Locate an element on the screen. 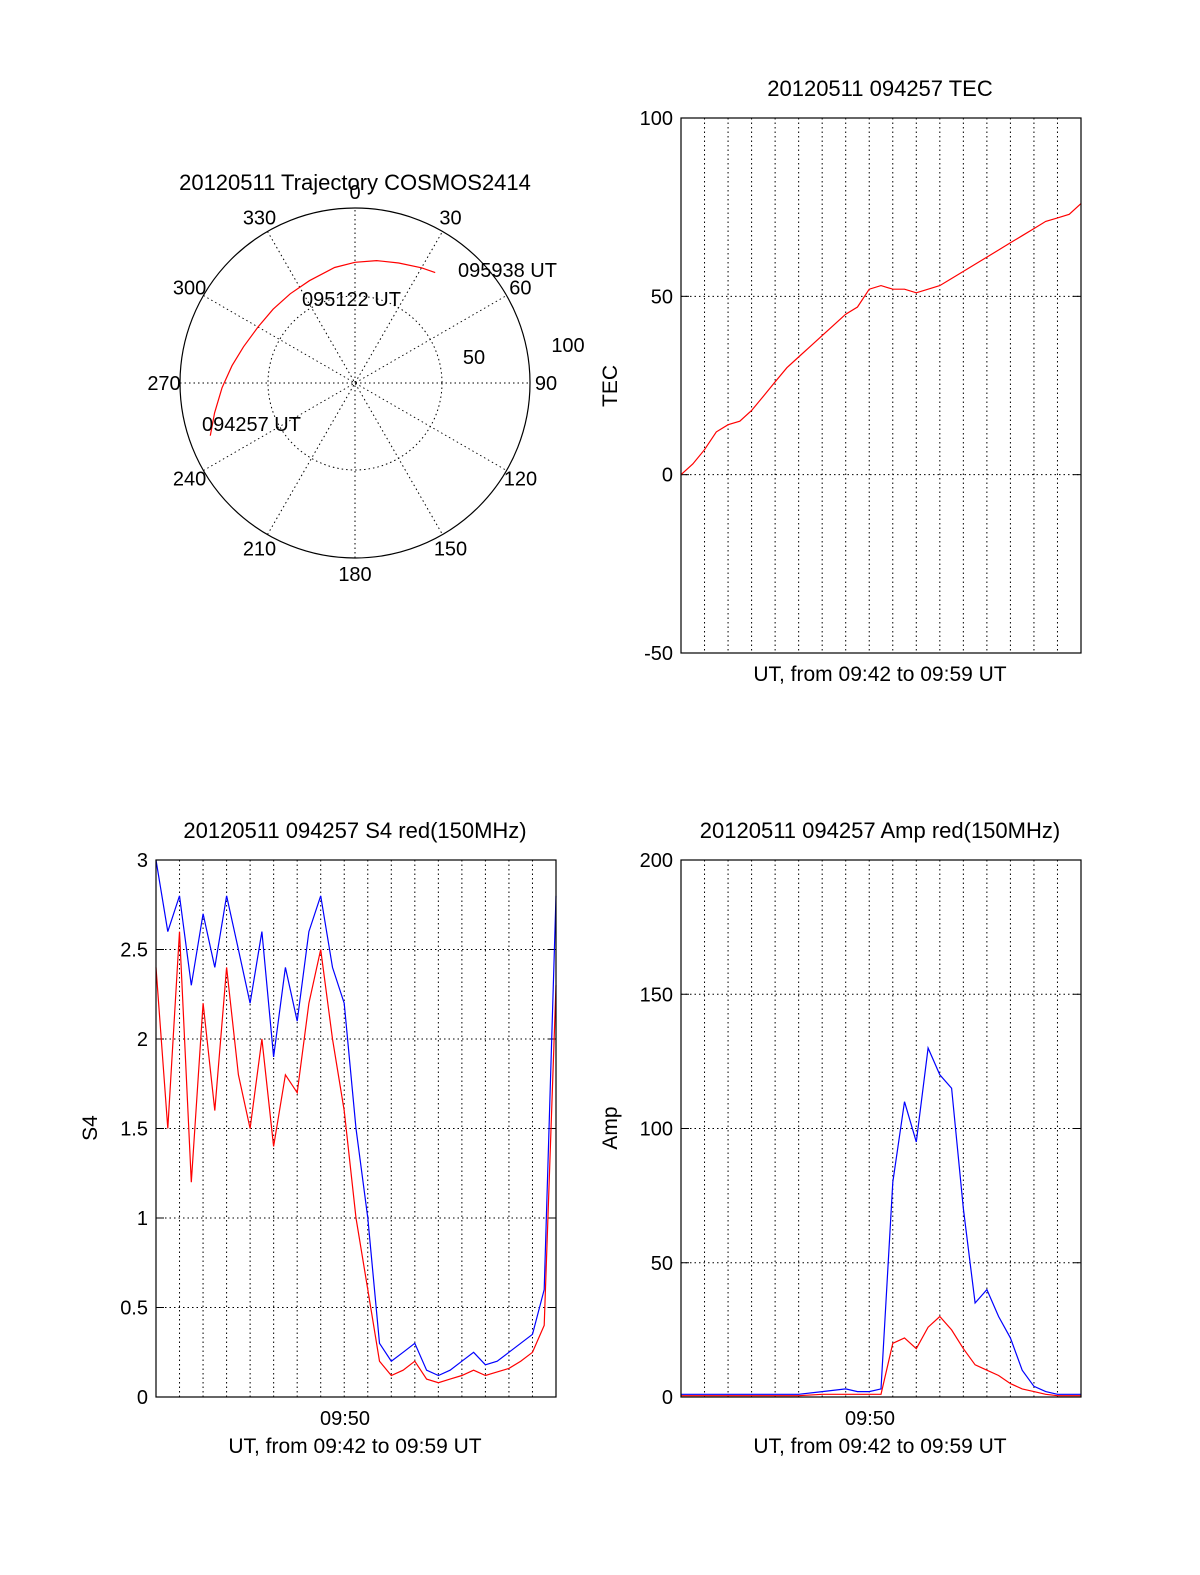  tec-y-ticks: 100 50 0 -50 is located at coordinates (860, 386).